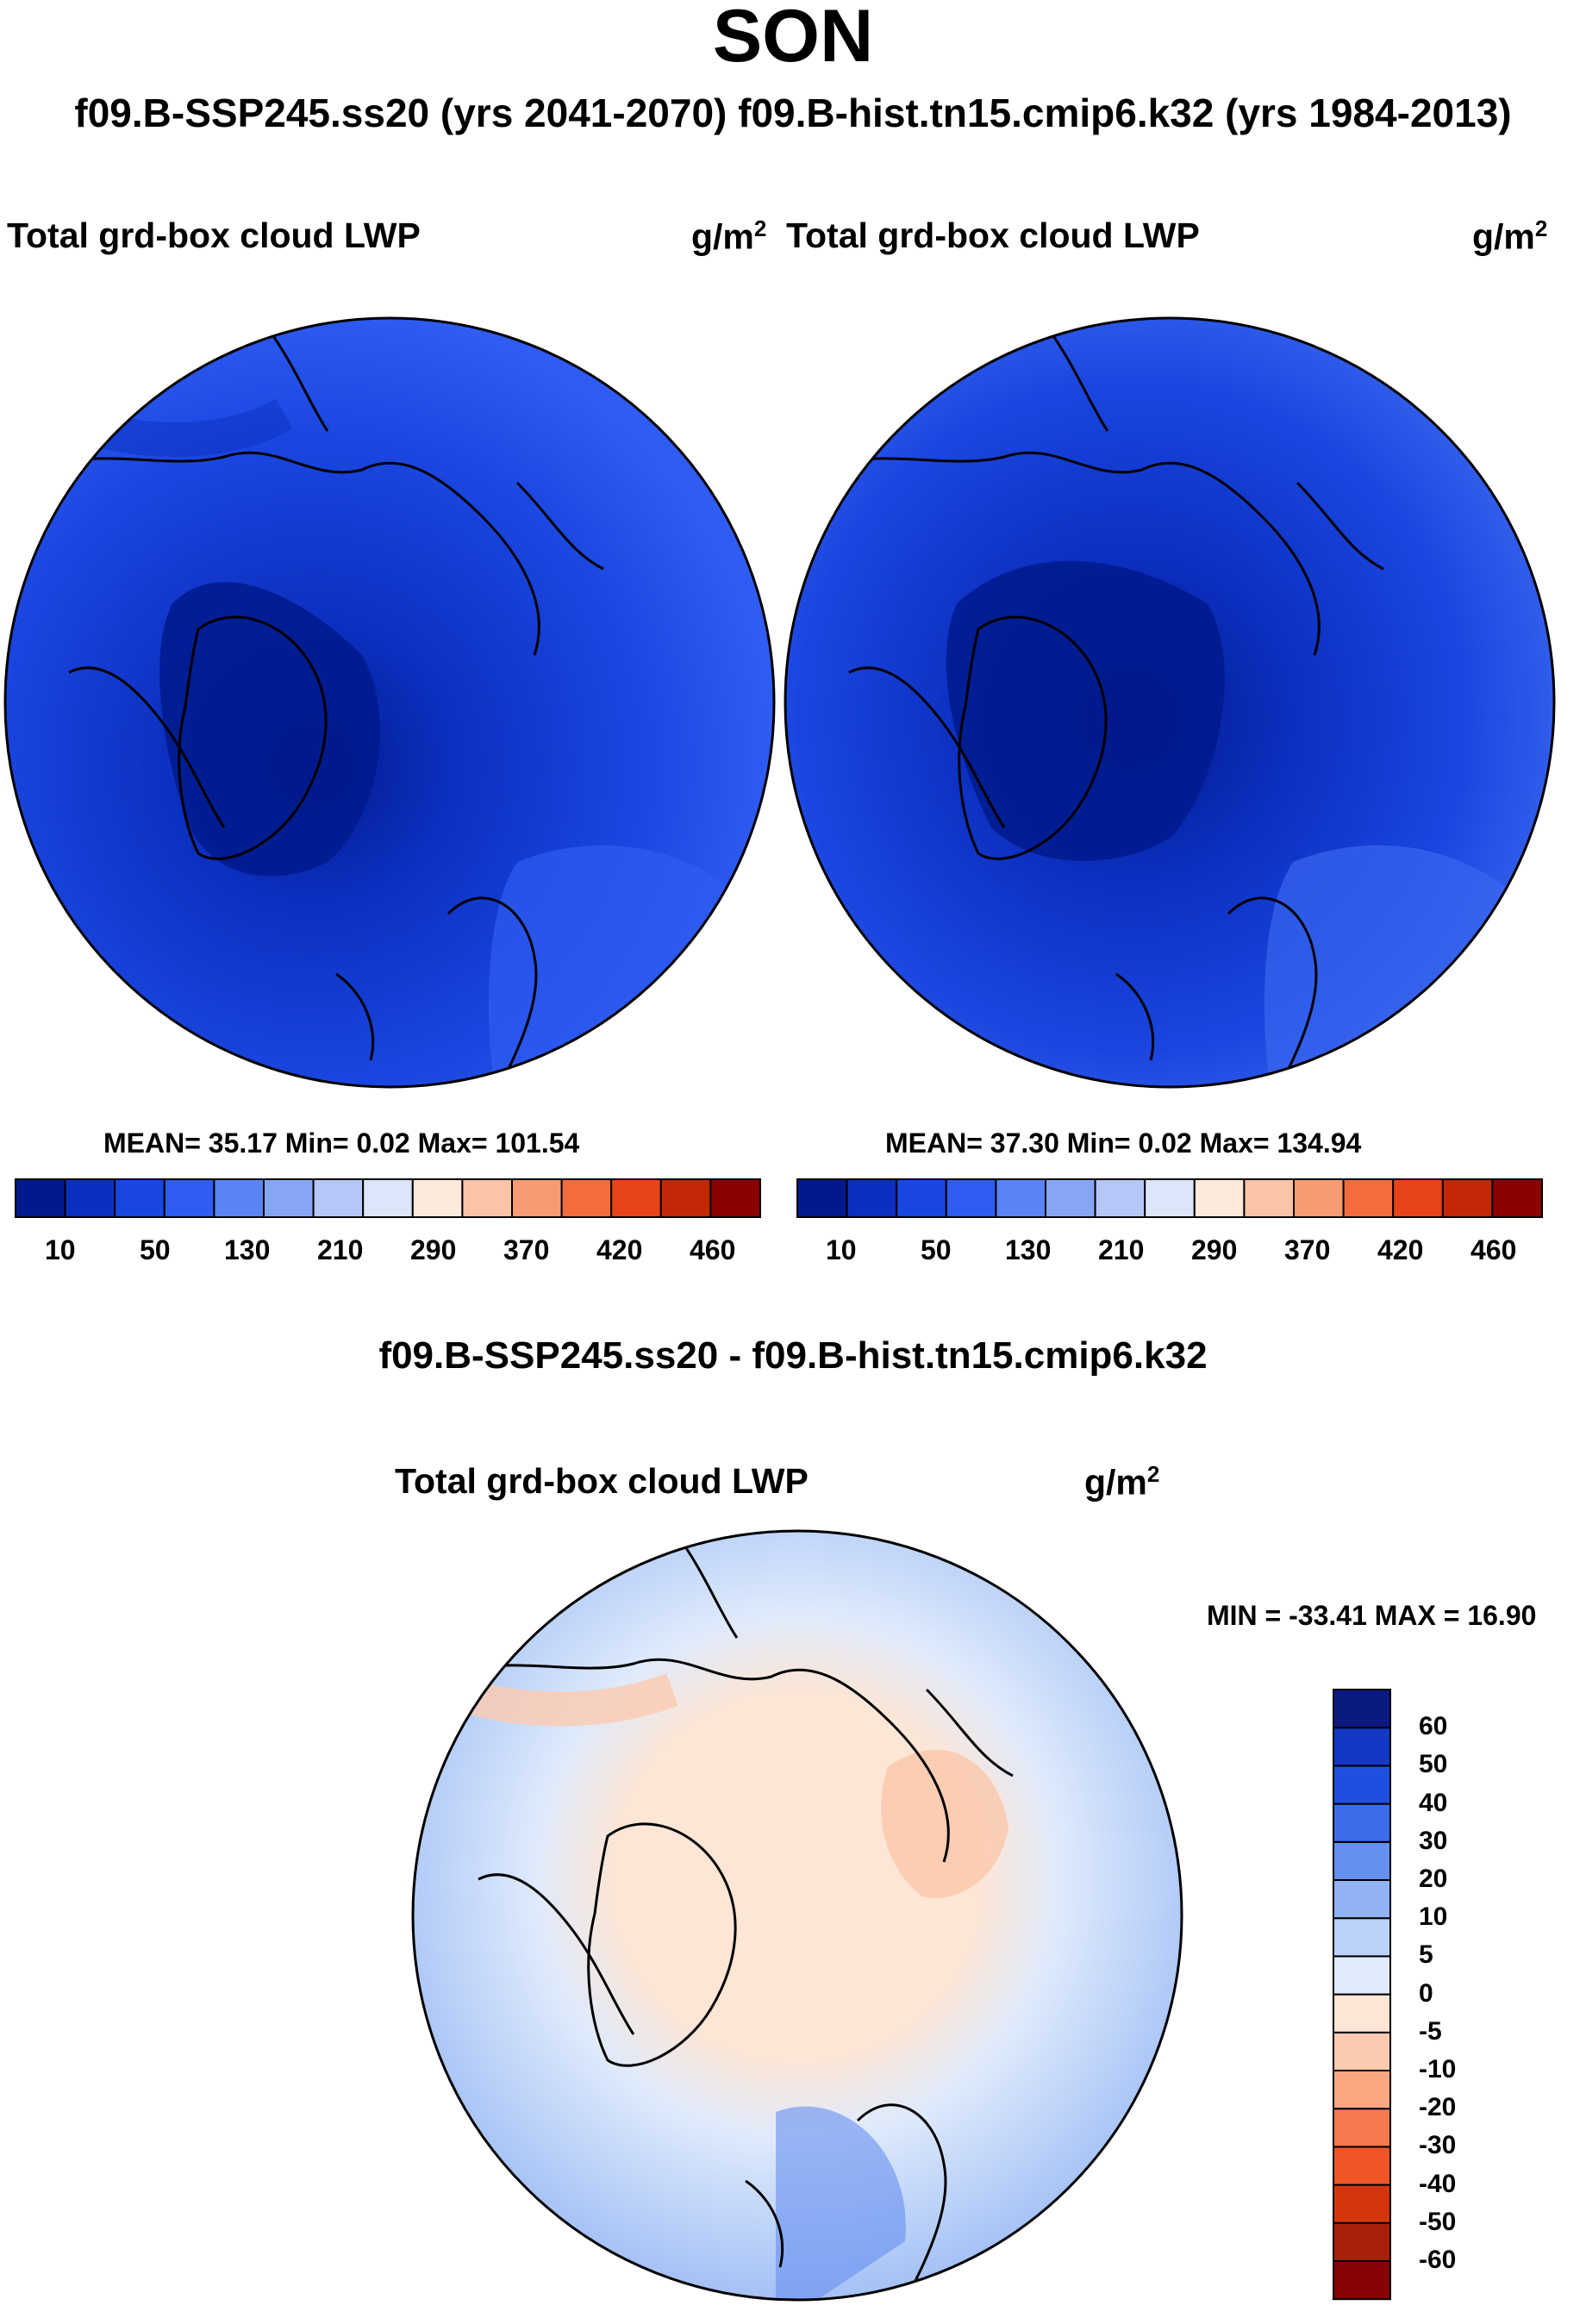 The height and width of the screenshot is (2324, 1586). I want to click on cbar1-label: 210, so click(340, 1249).